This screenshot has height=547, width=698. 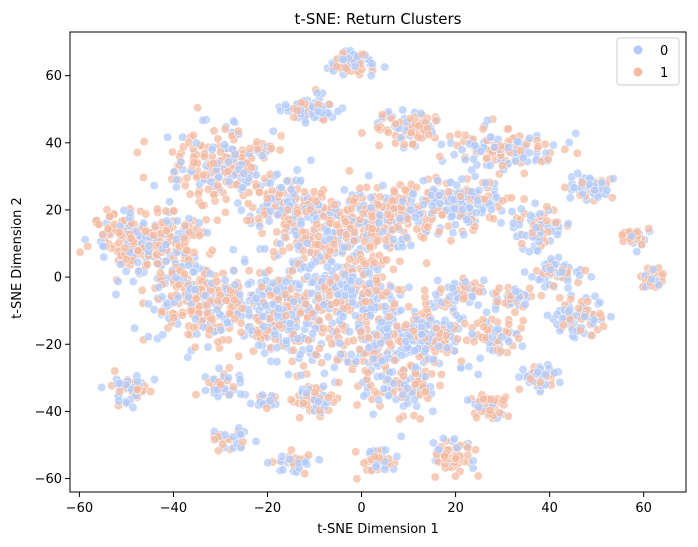 What do you see at coordinates (455, 508) in the screenshot?
I see `x-tick-label: 20` at bounding box center [455, 508].